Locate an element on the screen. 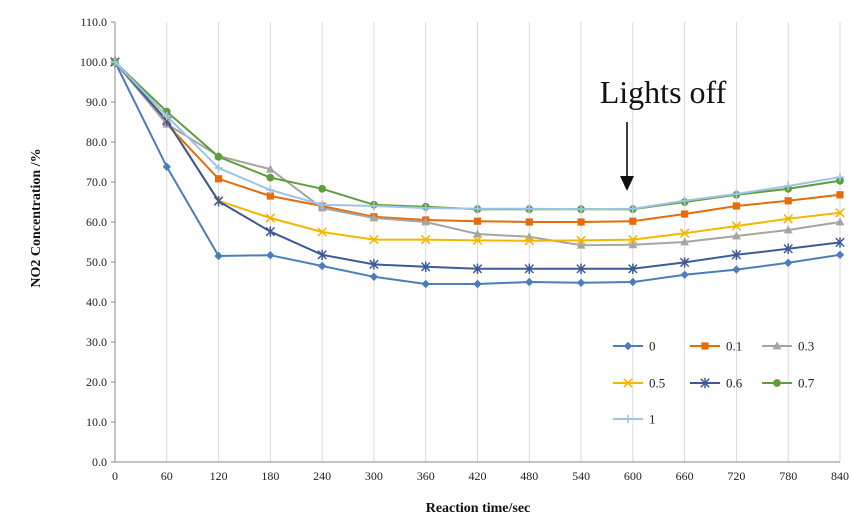 This screenshot has width=852, height=521. x-tick-label: 660 is located at coordinates (685, 476).